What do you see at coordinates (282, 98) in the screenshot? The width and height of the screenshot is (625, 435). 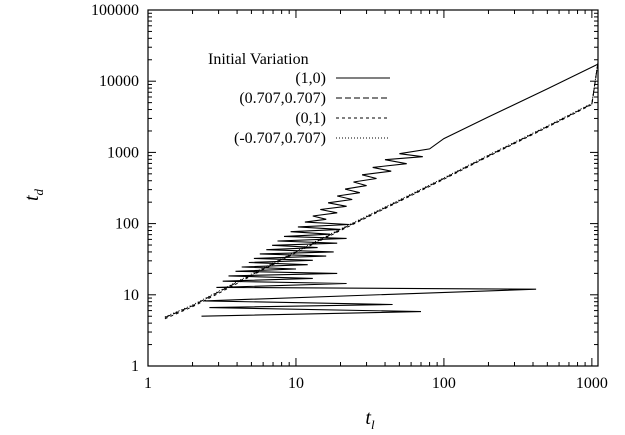 I see `legend-label-2: (0.707,0.707)` at bounding box center [282, 98].